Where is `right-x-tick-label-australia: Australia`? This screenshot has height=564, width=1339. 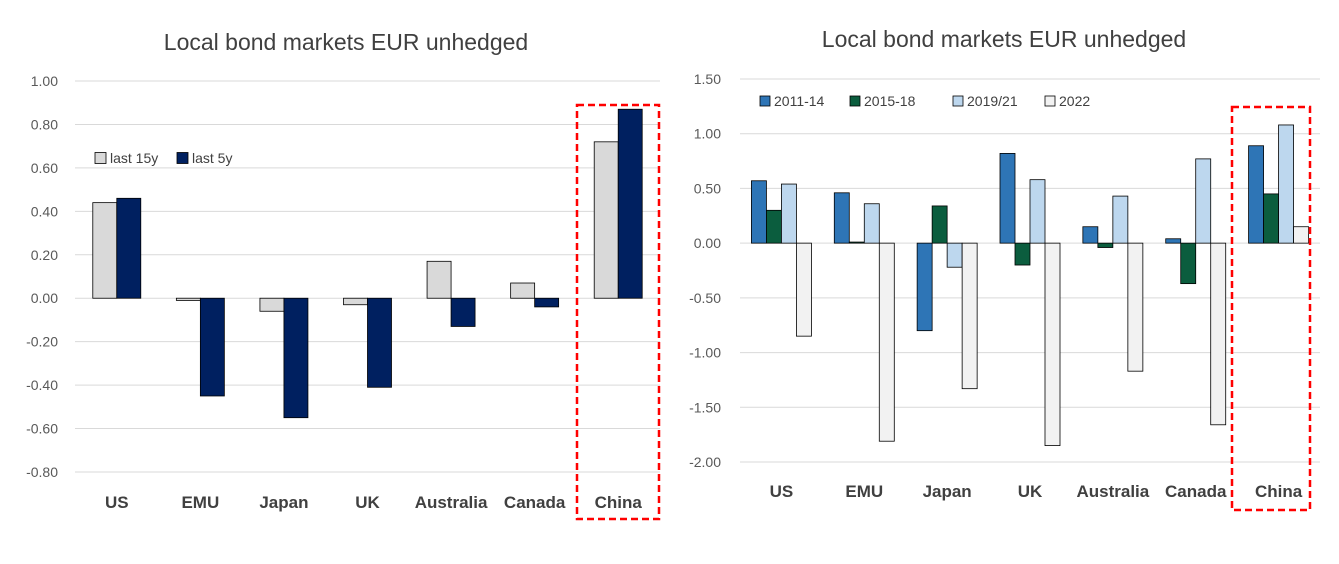
right-x-tick-label-australia: Australia is located at coordinates (1112, 491).